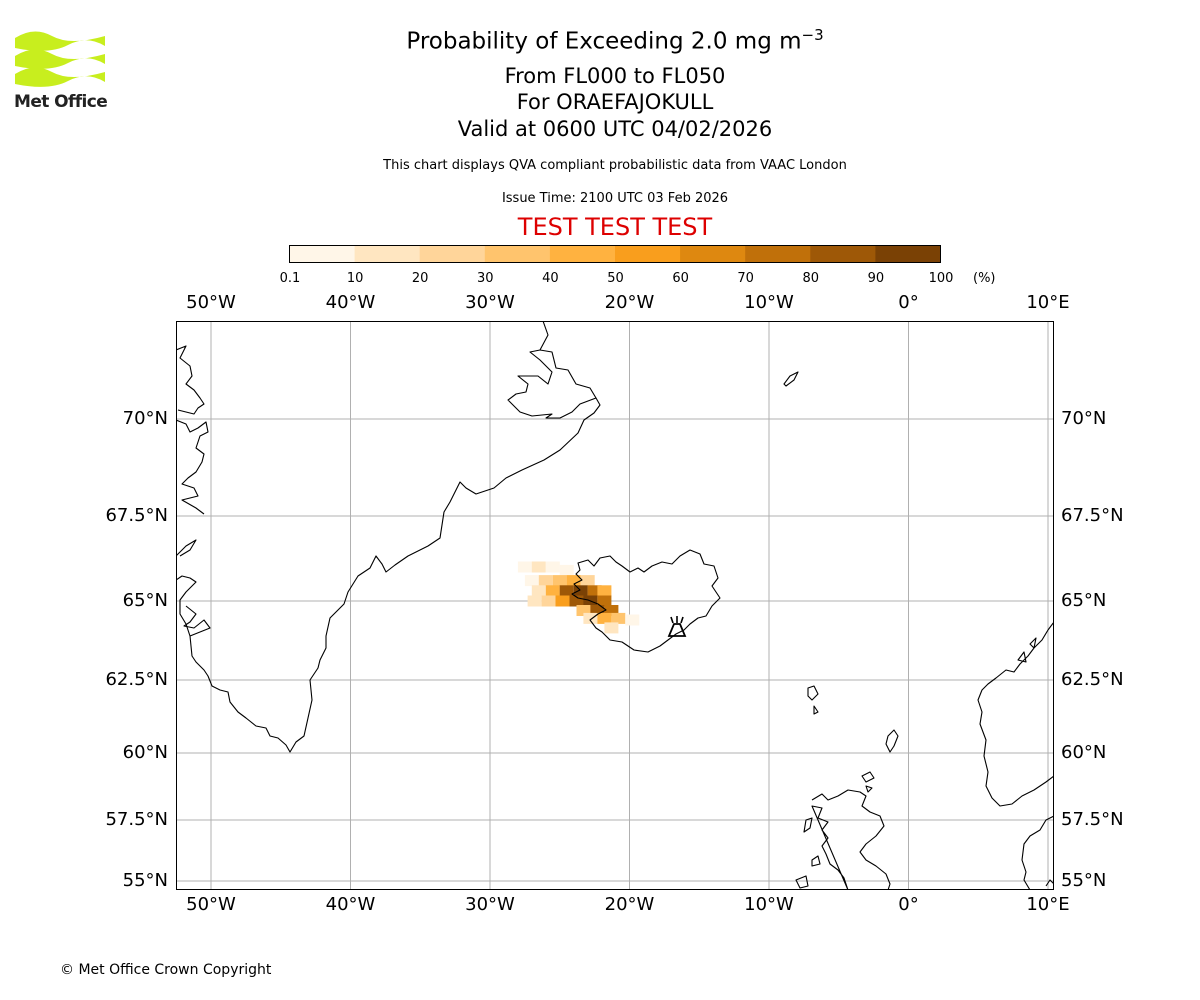  Describe the element at coordinates (1092, 515) in the screenshot. I see `lat-label-right: 67.5°N` at that location.